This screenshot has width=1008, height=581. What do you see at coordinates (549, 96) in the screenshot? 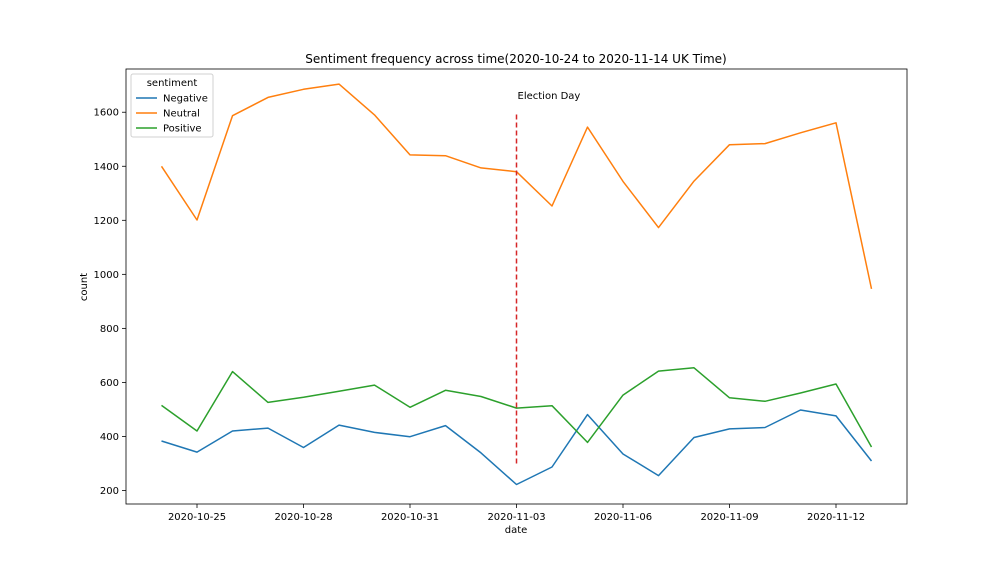
I see `election-day-label: Election Day` at bounding box center [549, 96].